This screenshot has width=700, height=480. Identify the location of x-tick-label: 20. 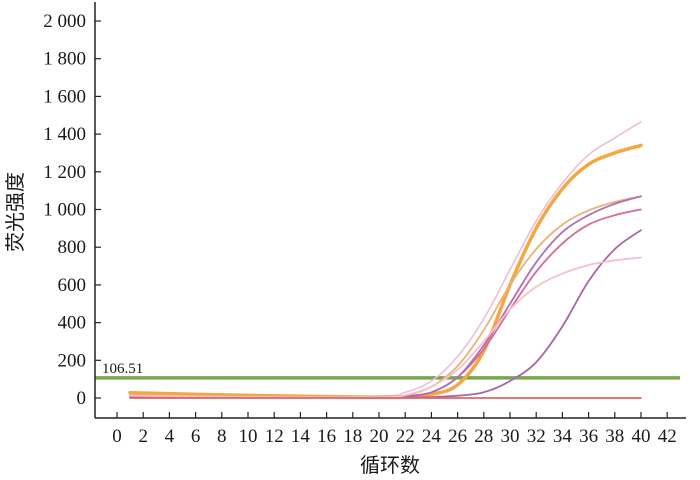
(379, 436).